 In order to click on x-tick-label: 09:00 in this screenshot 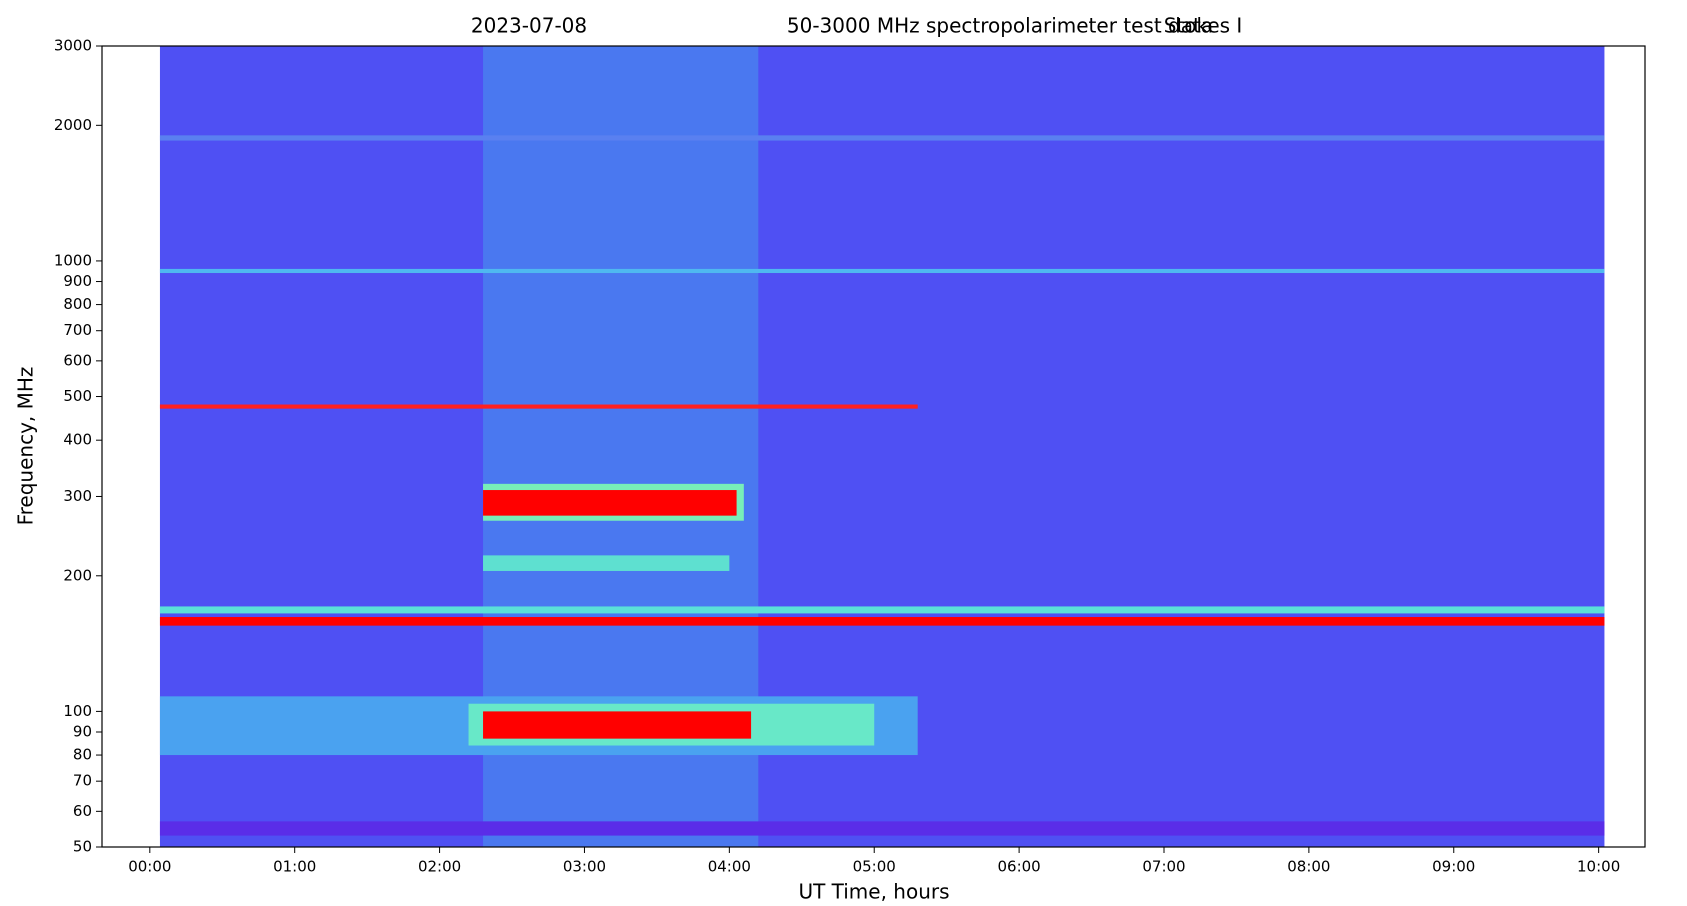, I will do `click(1453, 867)`.